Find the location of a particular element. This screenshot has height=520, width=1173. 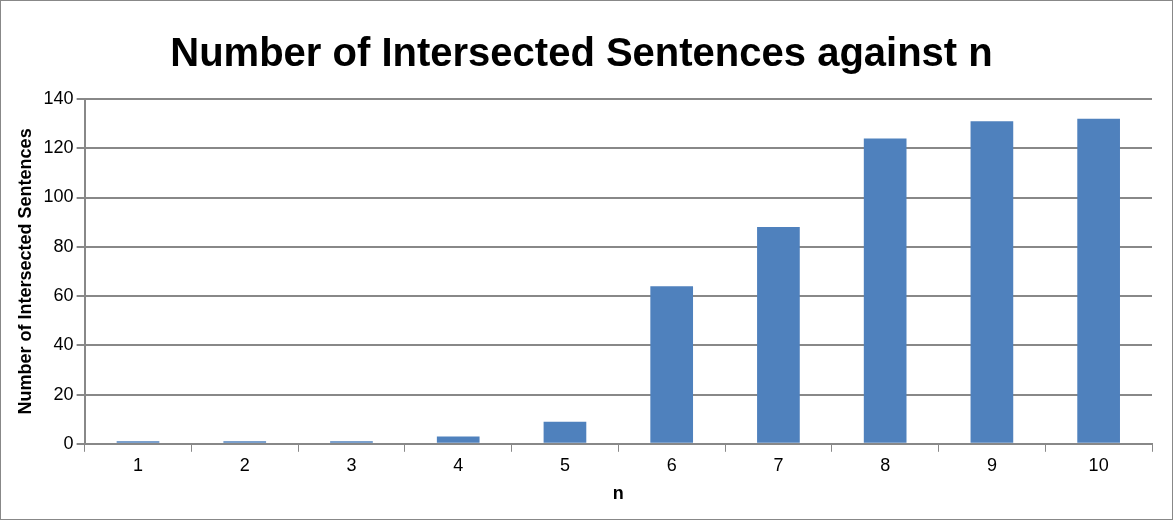

x-axis-title: n is located at coordinates (618, 493).